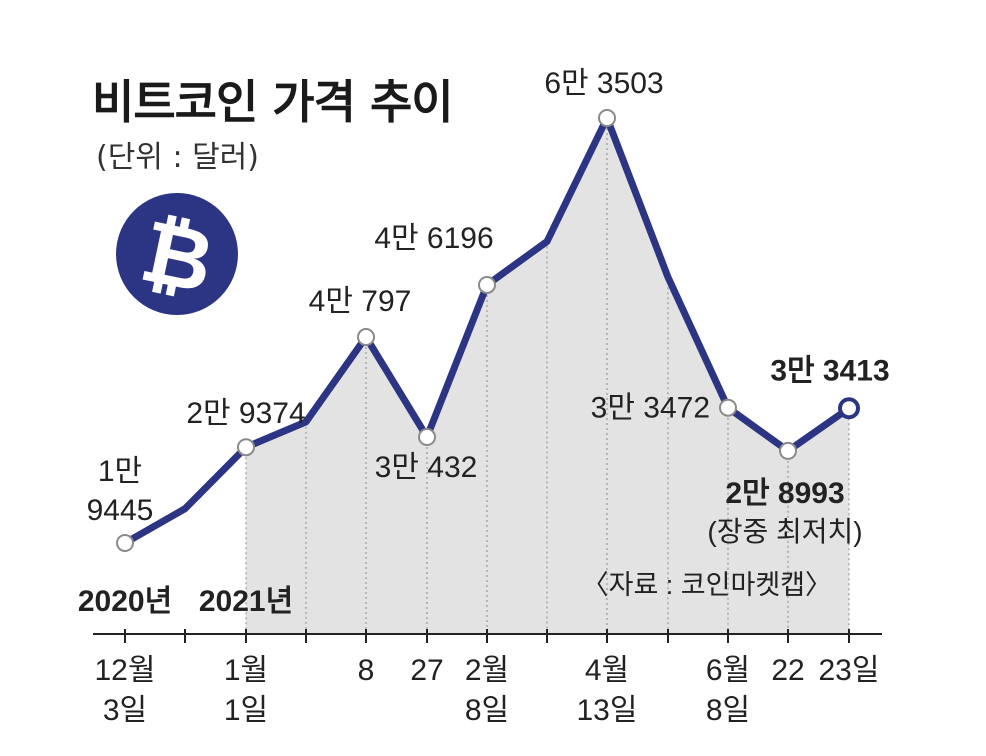 This screenshot has width=986, height=756. Describe the element at coordinates (426, 670) in the screenshot. I see `x-tick-label: 27` at that location.